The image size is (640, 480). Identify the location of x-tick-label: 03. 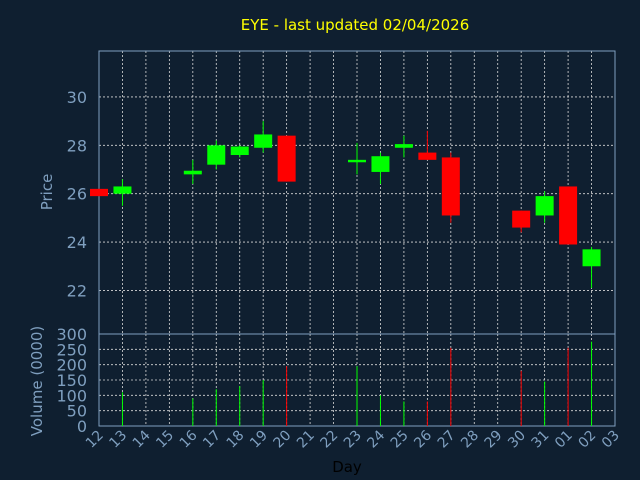
(611, 440).